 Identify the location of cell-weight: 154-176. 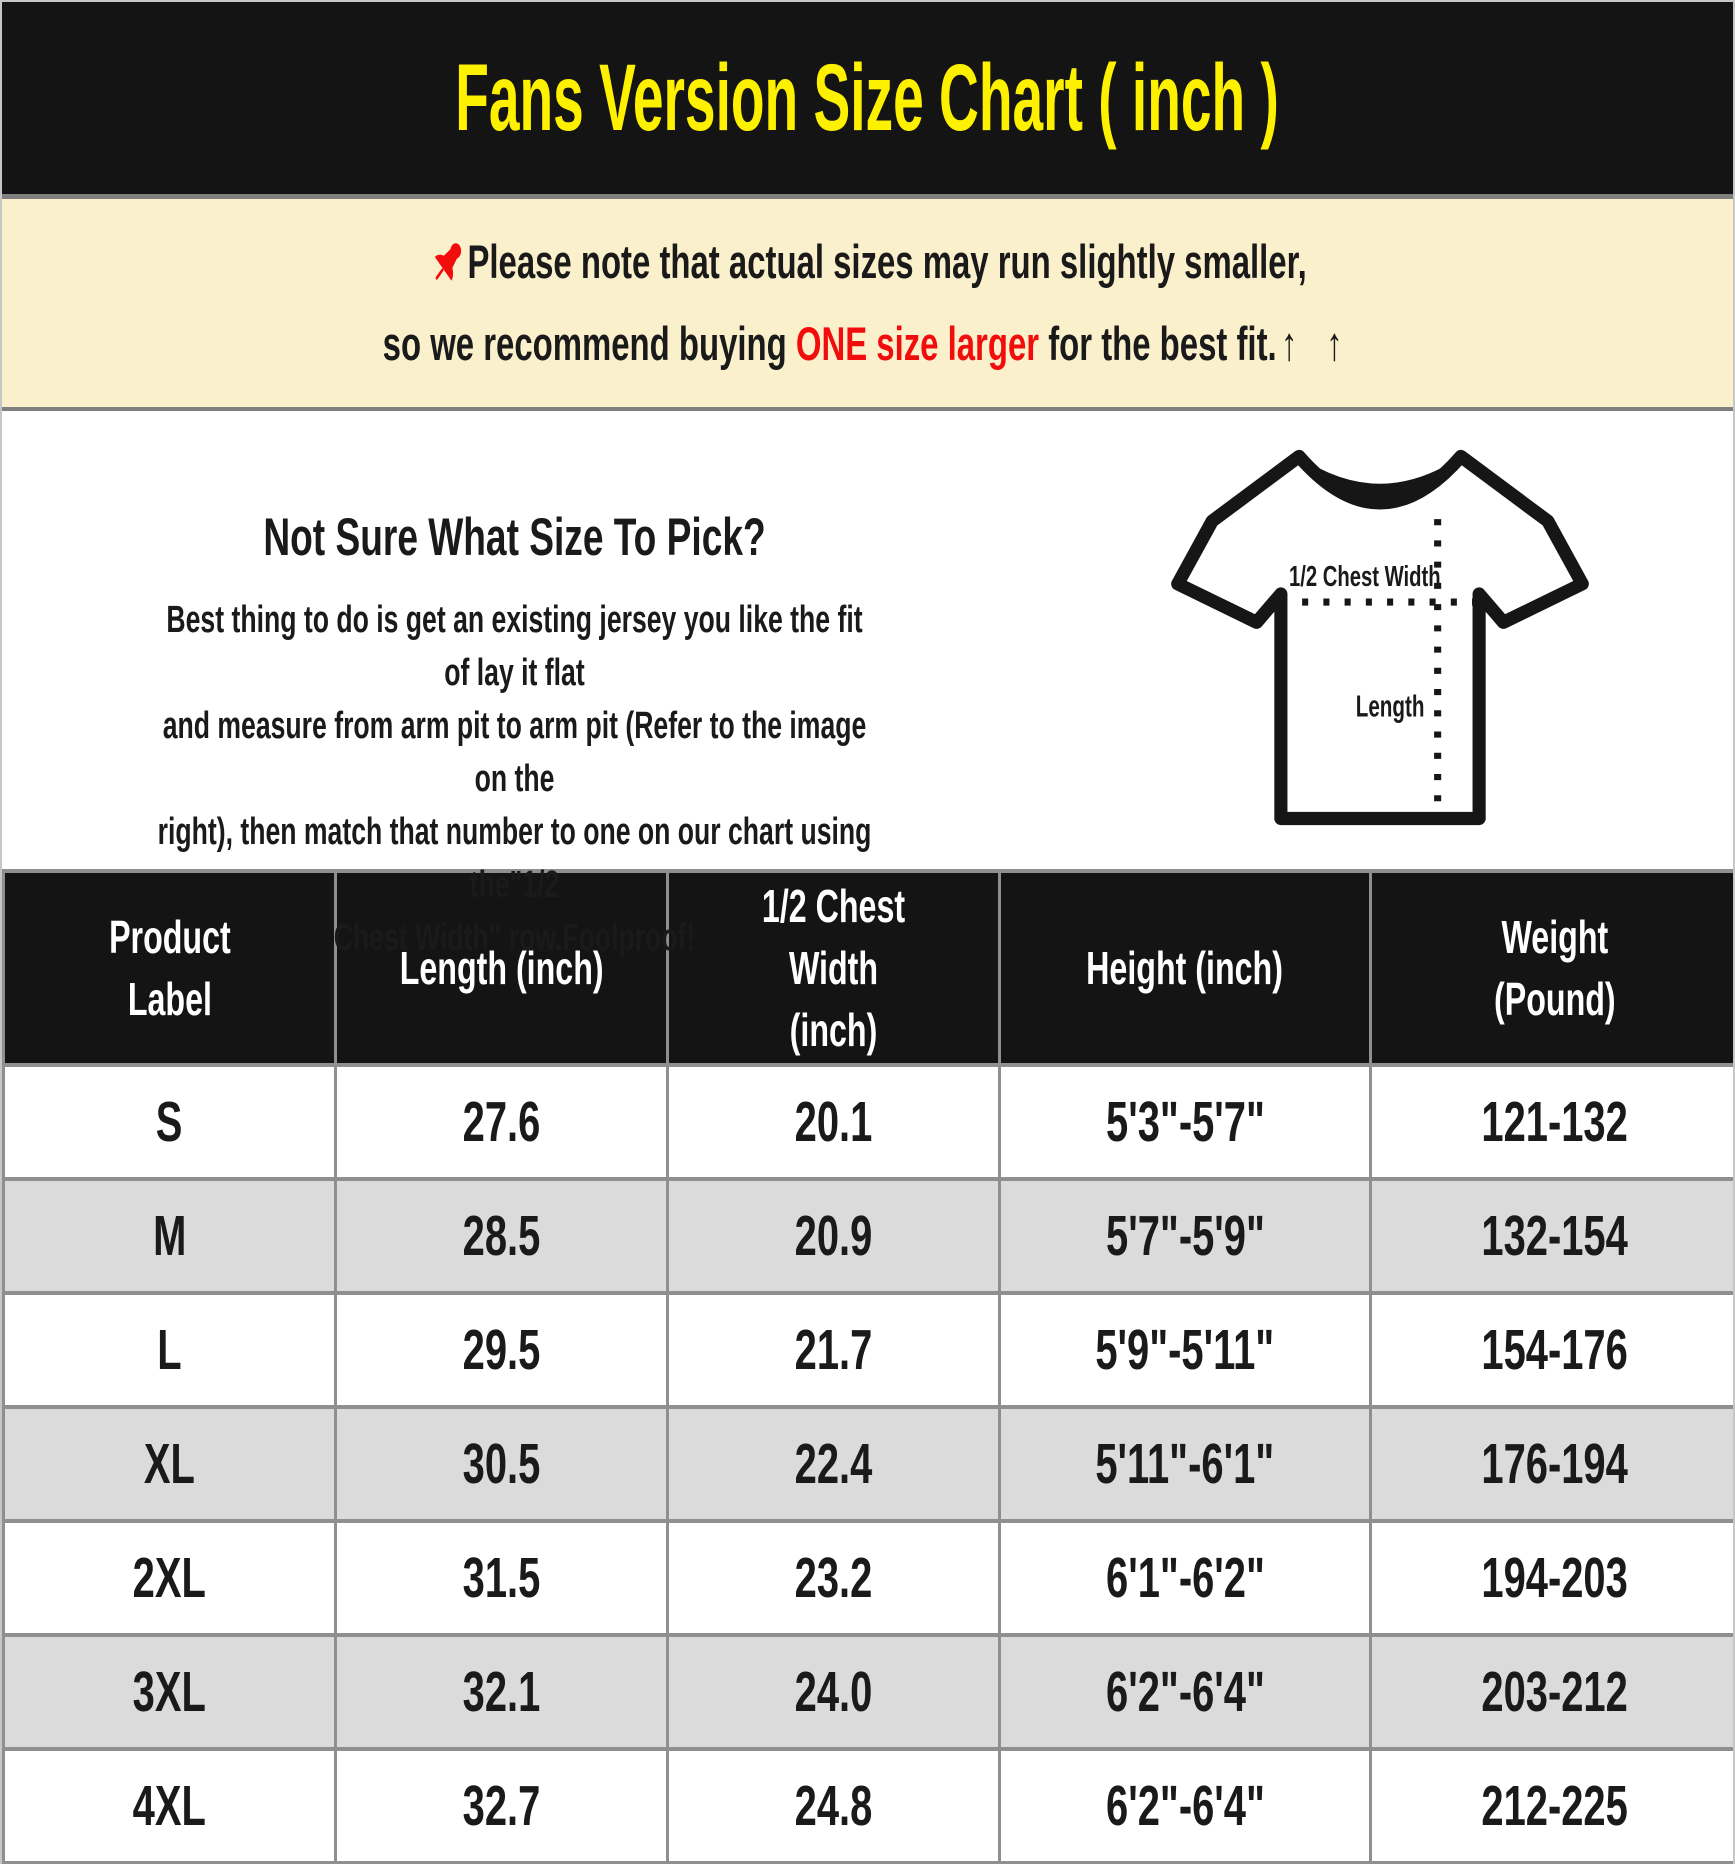
(1551, 1350).